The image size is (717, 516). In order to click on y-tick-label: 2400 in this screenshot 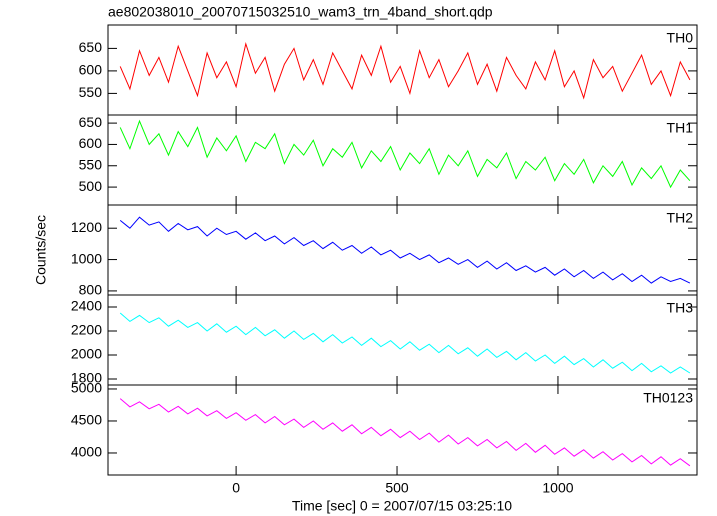, I will do `click(86, 306)`.